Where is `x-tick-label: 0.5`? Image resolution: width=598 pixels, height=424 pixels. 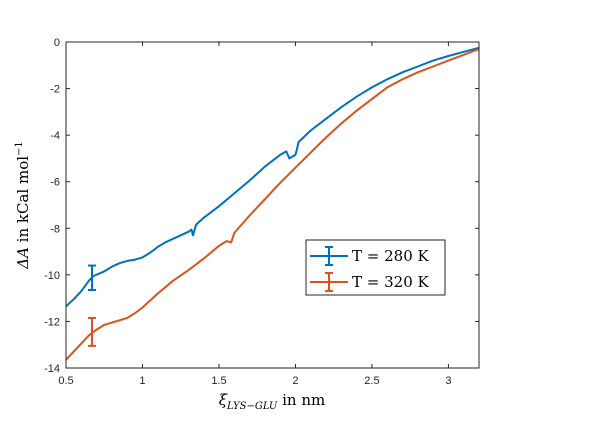
x-tick-label: 0.5 is located at coordinates (65, 381).